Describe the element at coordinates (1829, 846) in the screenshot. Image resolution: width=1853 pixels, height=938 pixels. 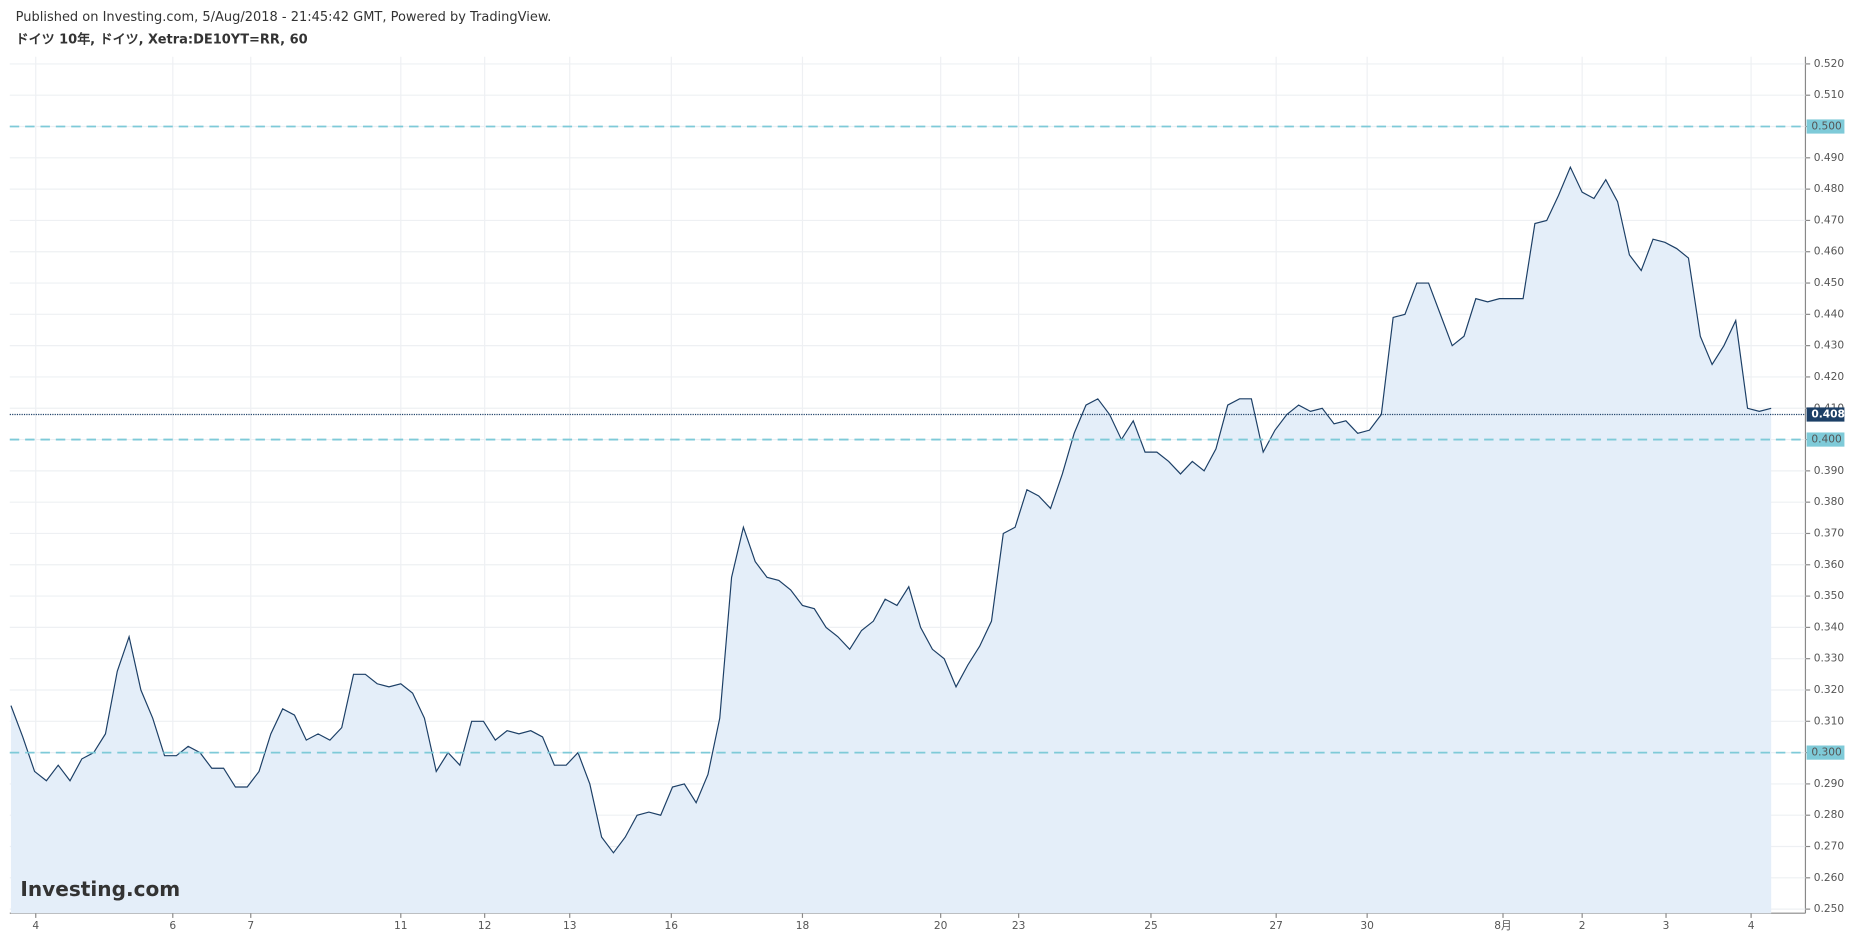
I see `y-tick-label: 0.270` at that location.